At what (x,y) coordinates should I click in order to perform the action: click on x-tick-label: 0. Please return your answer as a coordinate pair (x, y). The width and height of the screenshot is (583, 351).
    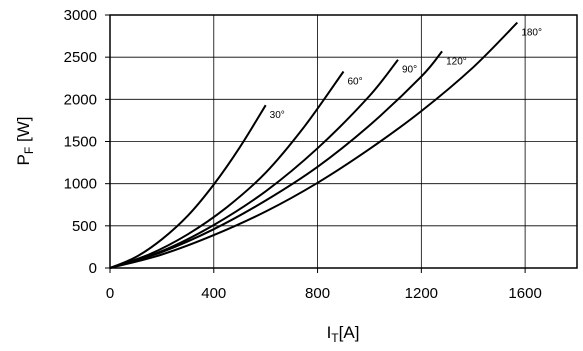
    Looking at the image, I should click on (110, 293).